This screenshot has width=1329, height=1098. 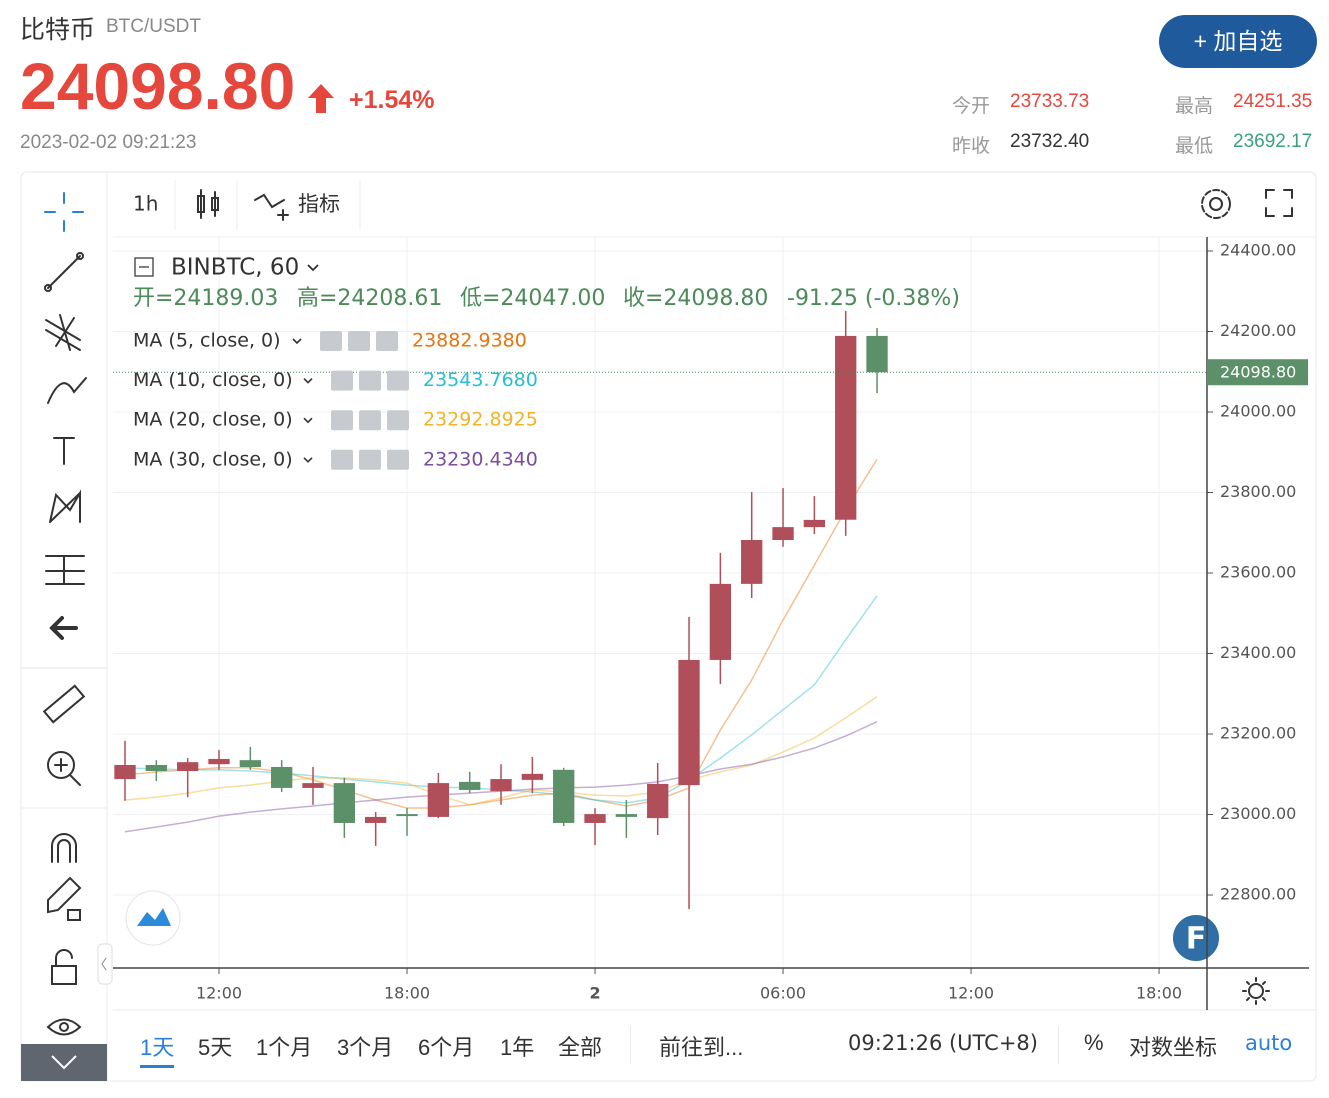 I want to click on y-tick-label: 23000.00, so click(x=1258, y=813).